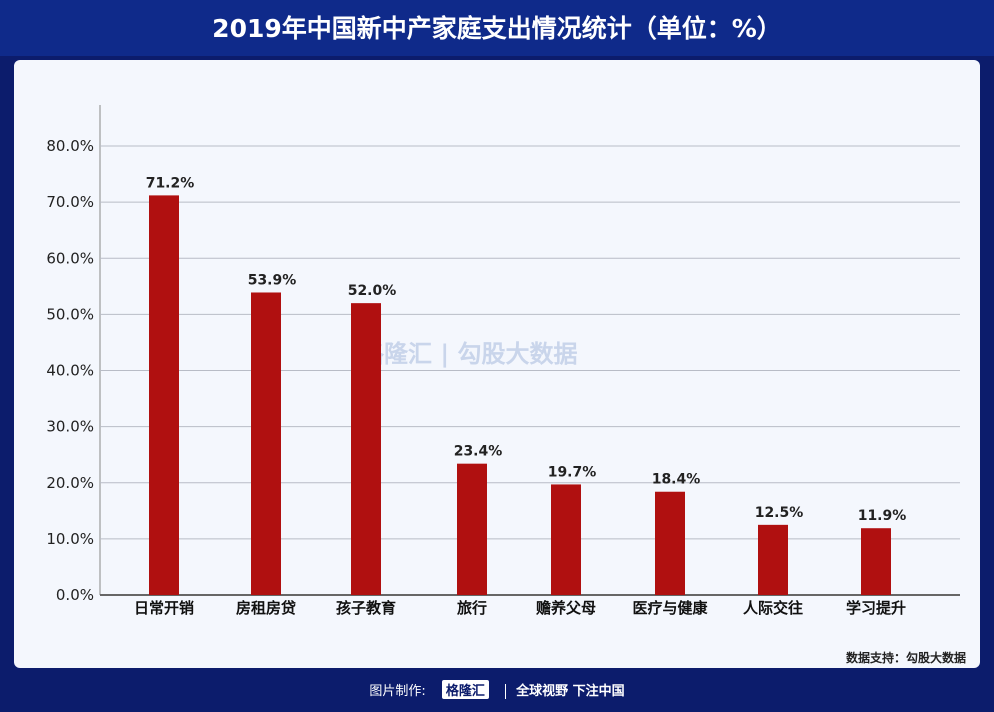  What do you see at coordinates (70, 202) in the screenshot?
I see `y-tick-label: 70.0%` at bounding box center [70, 202].